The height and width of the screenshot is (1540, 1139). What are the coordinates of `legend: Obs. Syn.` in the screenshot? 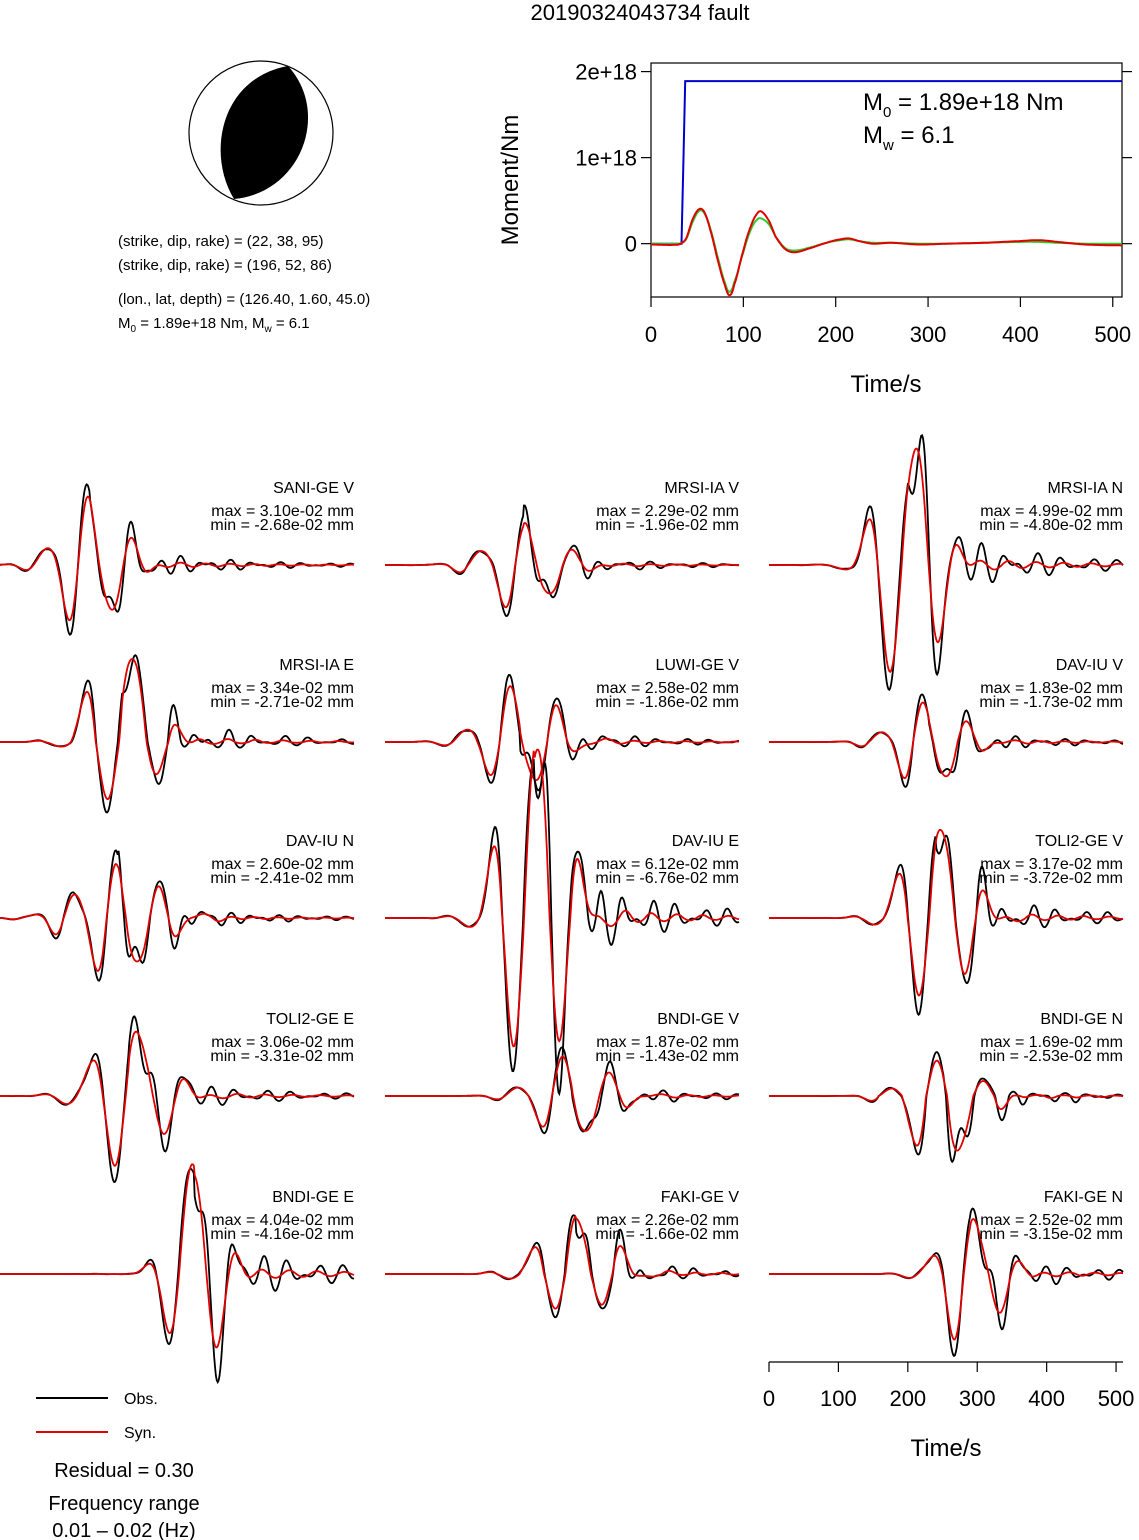 It's located at (97, 1416).